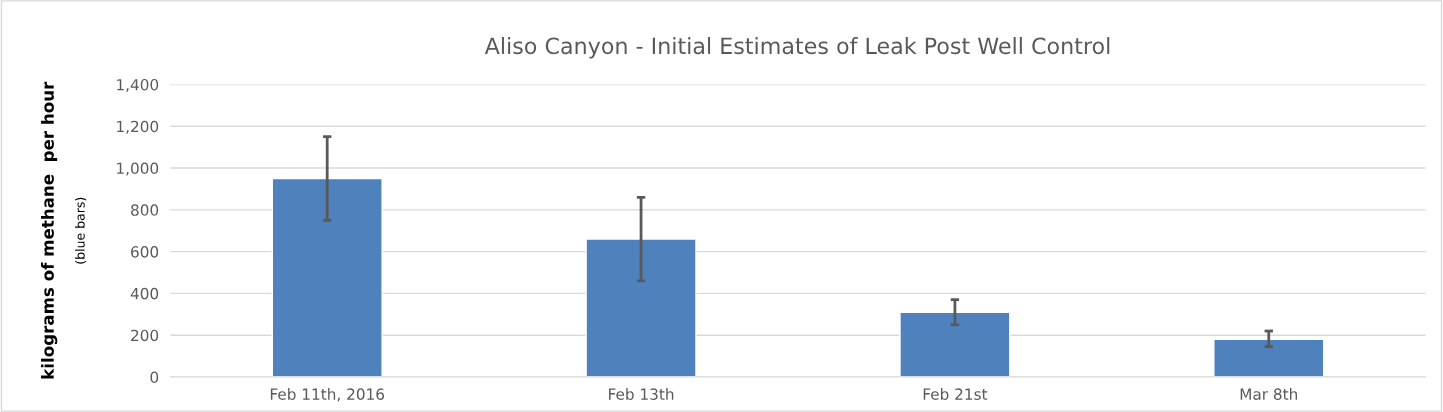 The image size is (1443, 412). I want to click on y-tick-label: 0, so click(154, 377).